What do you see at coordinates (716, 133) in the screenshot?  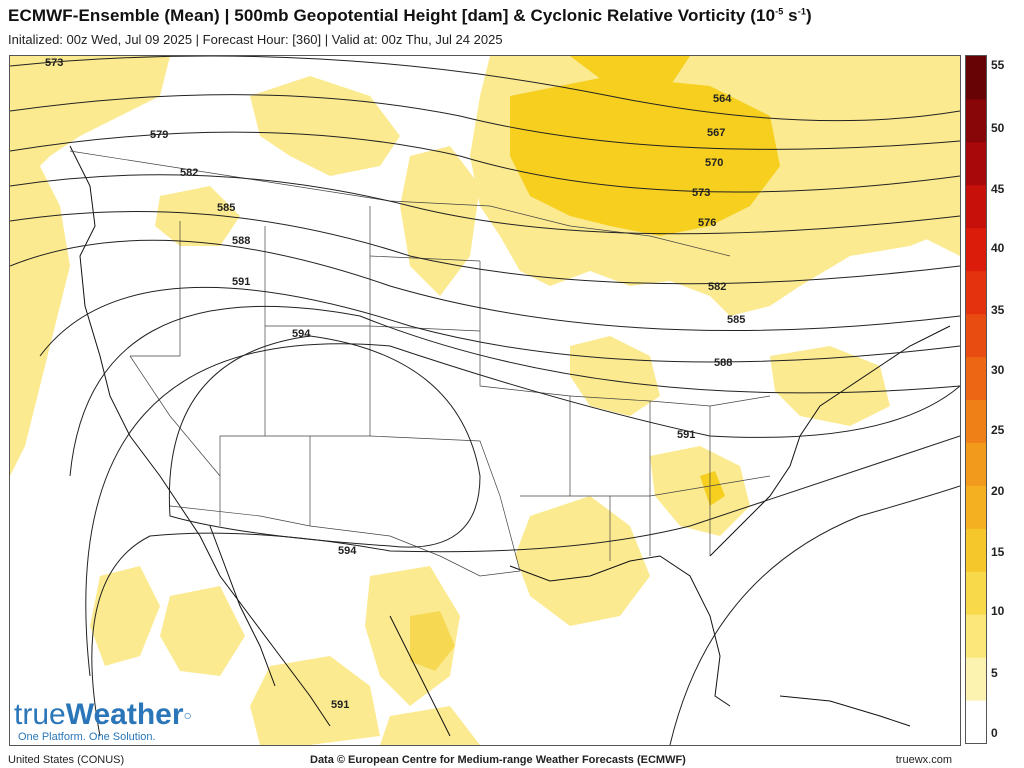 I see `contour-label: 567` at bounding box center [716, 133].